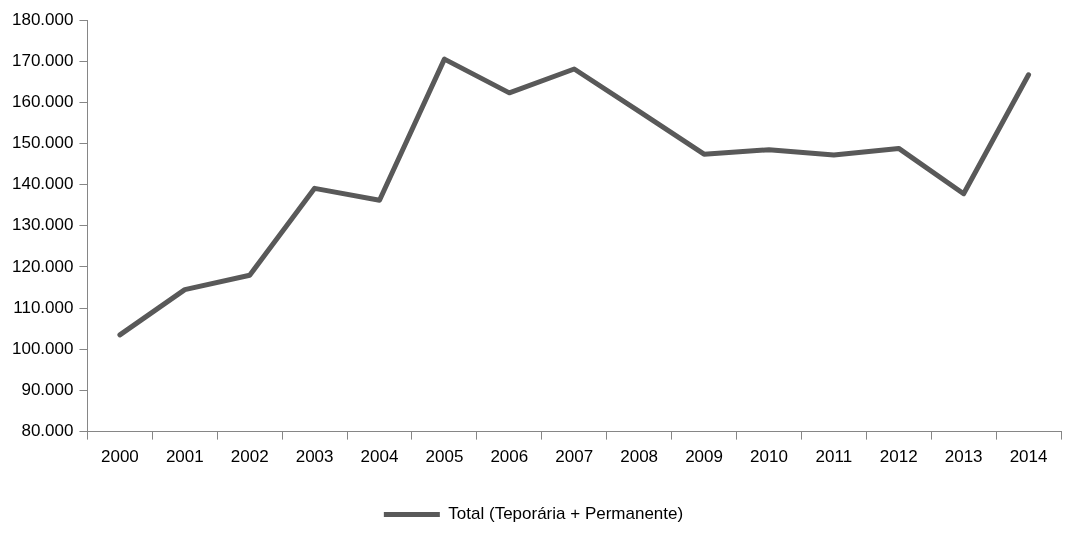 This screenshot has width=1091, height=543. What do you see at coordinates (43, 184) in the screenshot?
I see `y-tick-label: 140.000` at bounding box center [43, 184].